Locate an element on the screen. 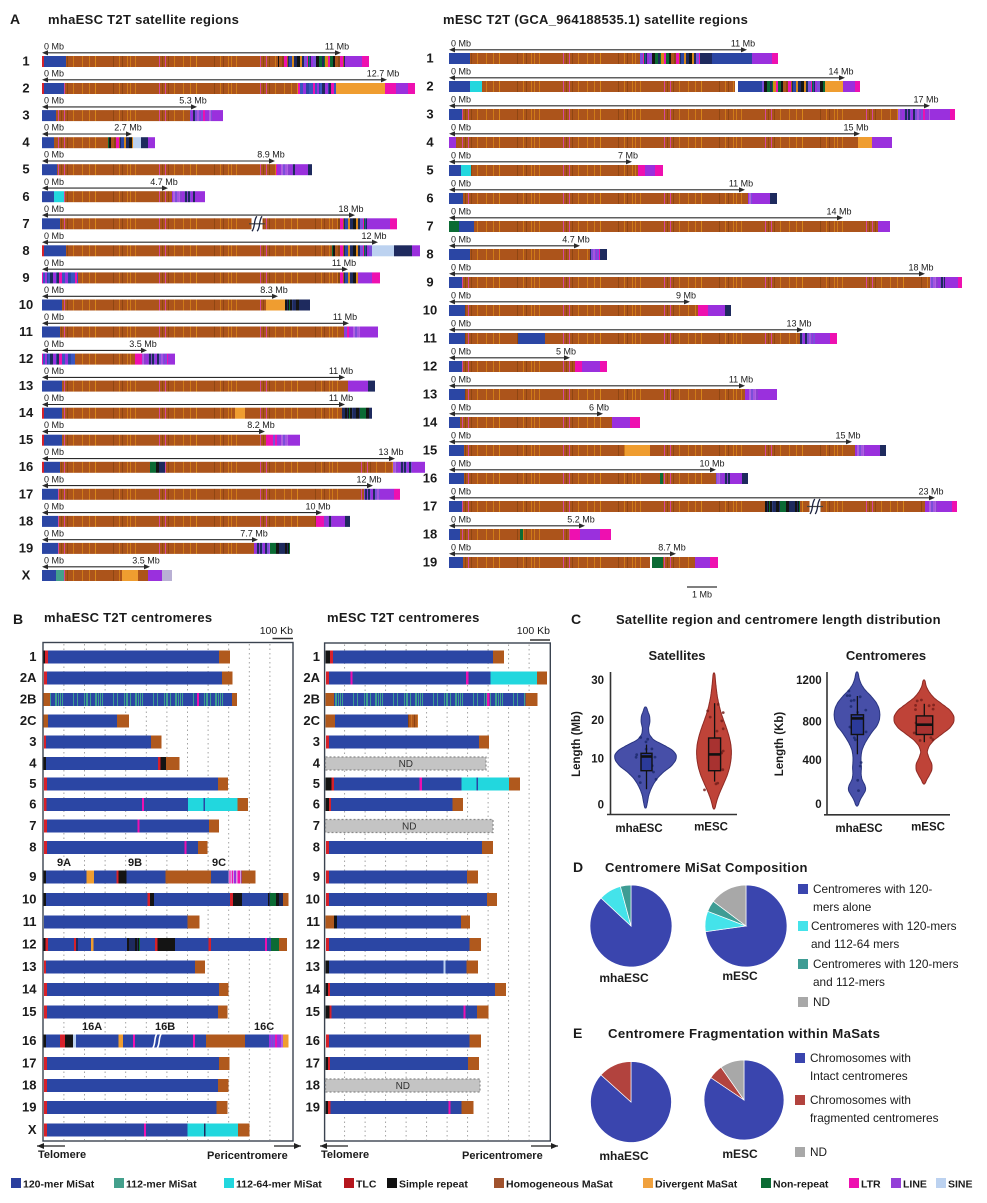 This screenshot has height=1203, width=987. svg-text: 16A is located at coordinates (92, 1027).